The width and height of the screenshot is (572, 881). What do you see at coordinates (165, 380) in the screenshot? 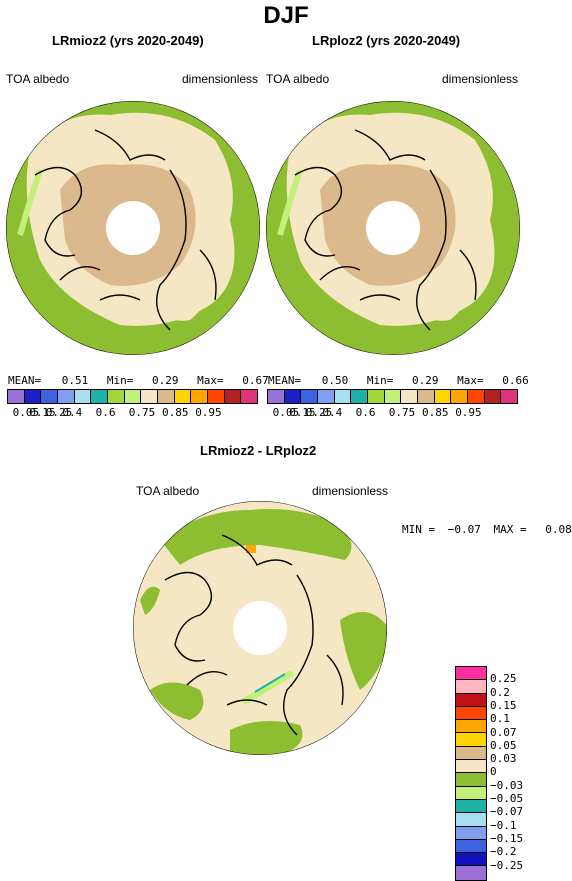
I see `panel1-min: 0.29` at bounding box center [165, 380].